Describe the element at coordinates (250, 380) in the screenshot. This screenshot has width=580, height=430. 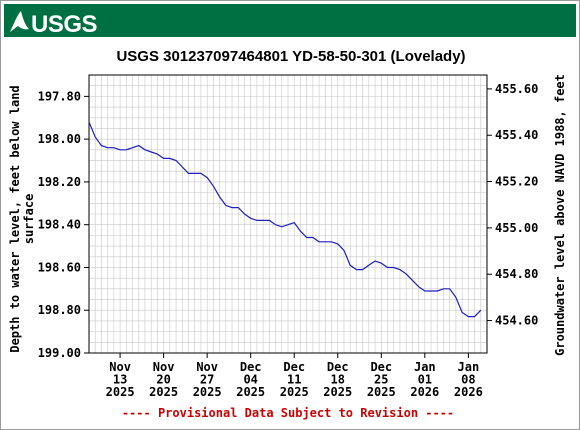
I see `x-tick-label: 04` at that location.